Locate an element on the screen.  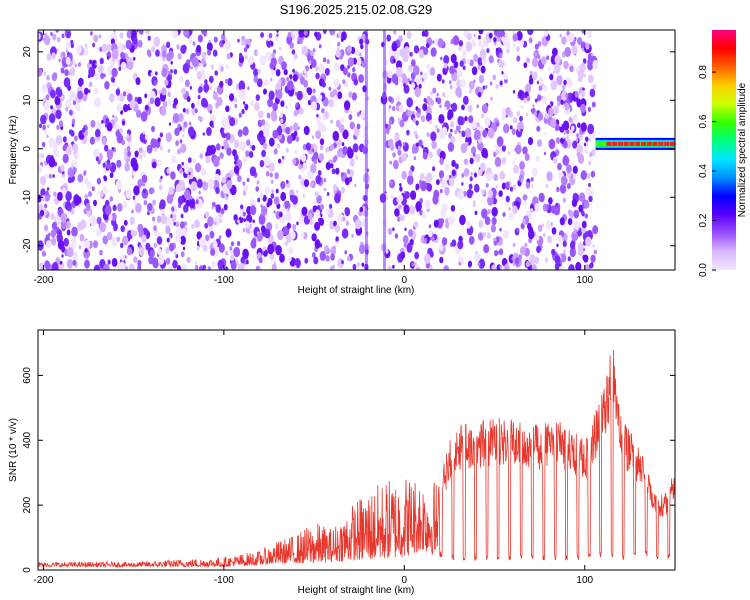
colorbar-ticks: 0.0 0.2 0.4 0.6 0.8 is located at coordinates (707, 171).